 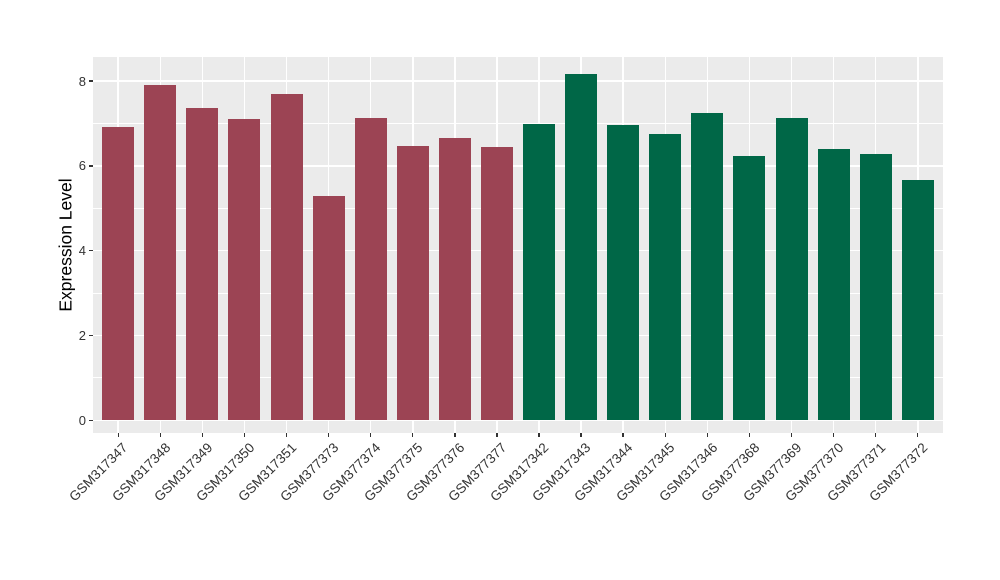 I want to click on gridline-major-y0, so click(x=518, y=420).